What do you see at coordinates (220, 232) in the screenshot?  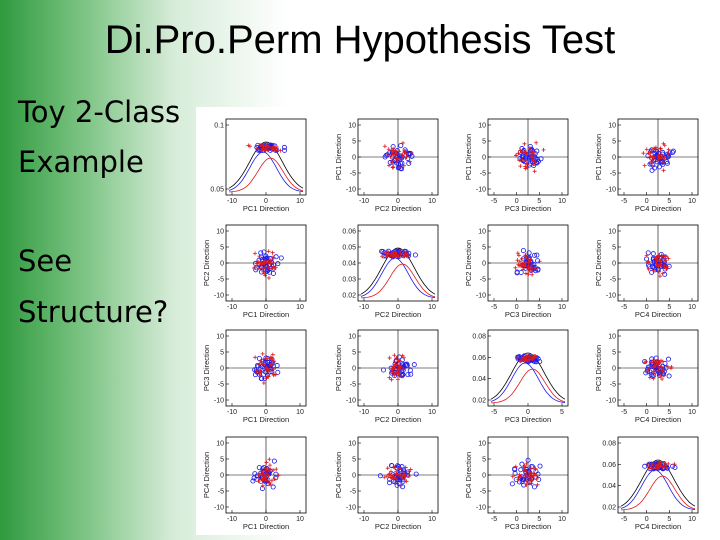 I see `y-tick-label: 10` at bounding box center [220, 232].